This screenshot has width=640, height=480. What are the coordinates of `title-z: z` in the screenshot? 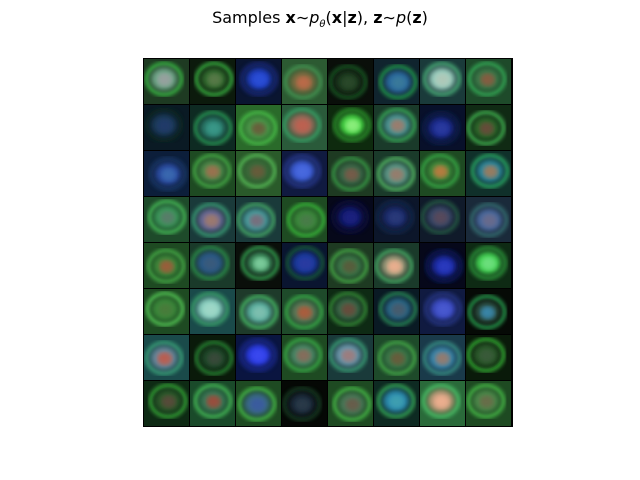 It's located at (352, 17).